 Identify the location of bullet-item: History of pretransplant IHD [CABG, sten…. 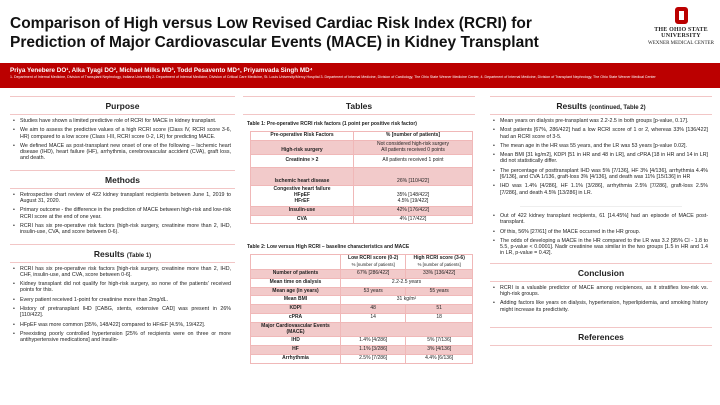
(122, 312).